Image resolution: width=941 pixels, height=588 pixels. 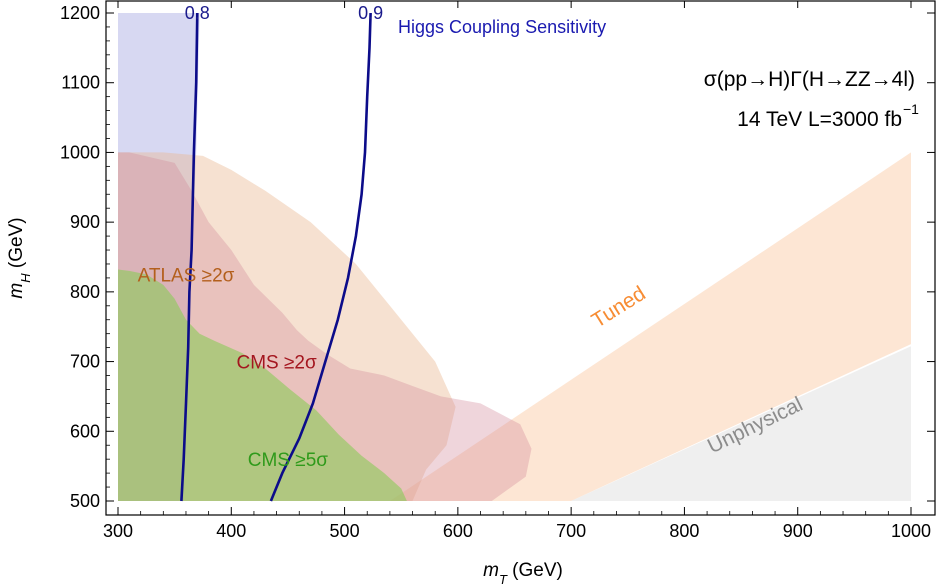 What do you see at coordinates (345, 531) in the screenshot?
I see `x-tick-label: 500` at bounding box center [345, 531].